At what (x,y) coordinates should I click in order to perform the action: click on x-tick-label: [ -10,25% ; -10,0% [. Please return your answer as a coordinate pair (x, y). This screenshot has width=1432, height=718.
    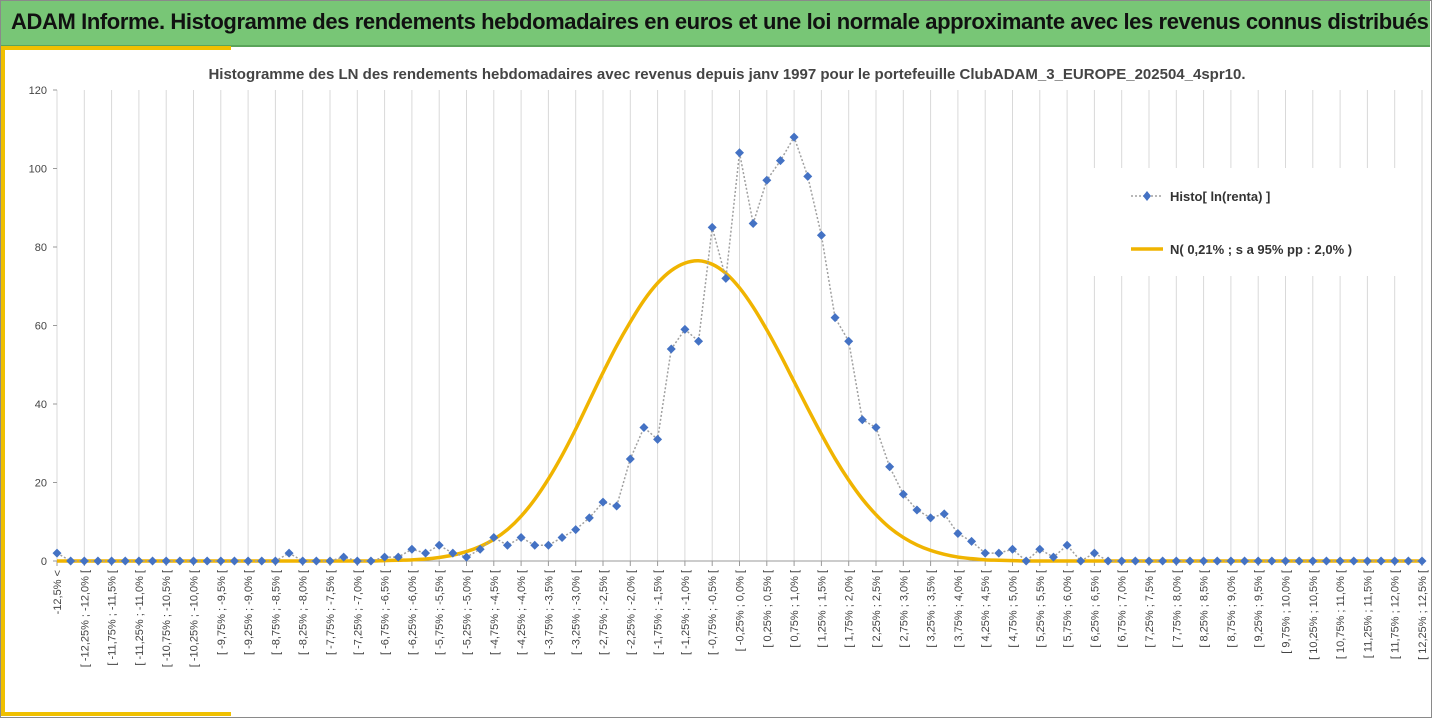
    Looking at the image, I should click on (195, 618).